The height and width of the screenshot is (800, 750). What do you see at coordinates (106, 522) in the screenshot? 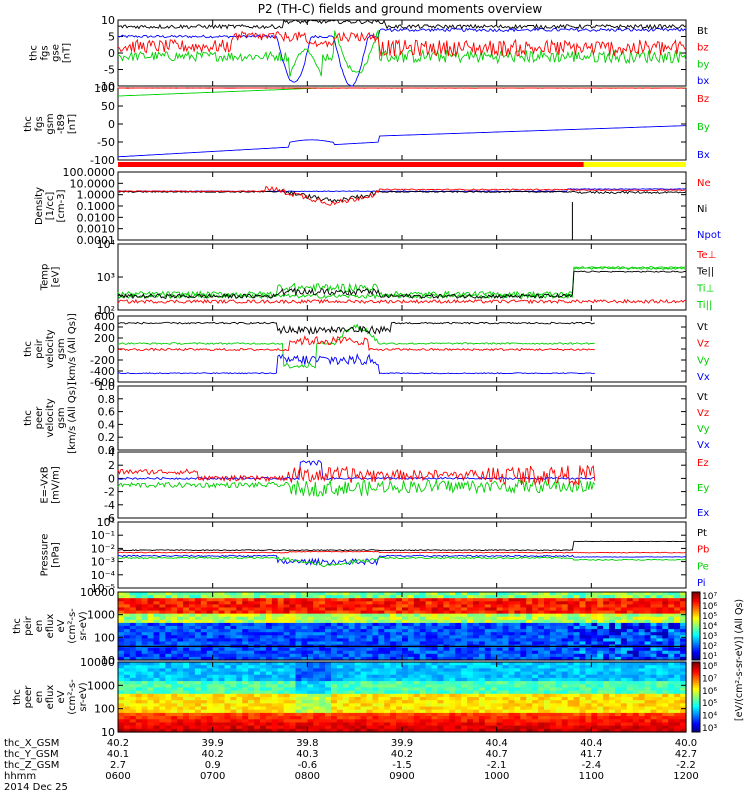
I see `y-tick-label: 10¹` at bounding box center [106, 522].